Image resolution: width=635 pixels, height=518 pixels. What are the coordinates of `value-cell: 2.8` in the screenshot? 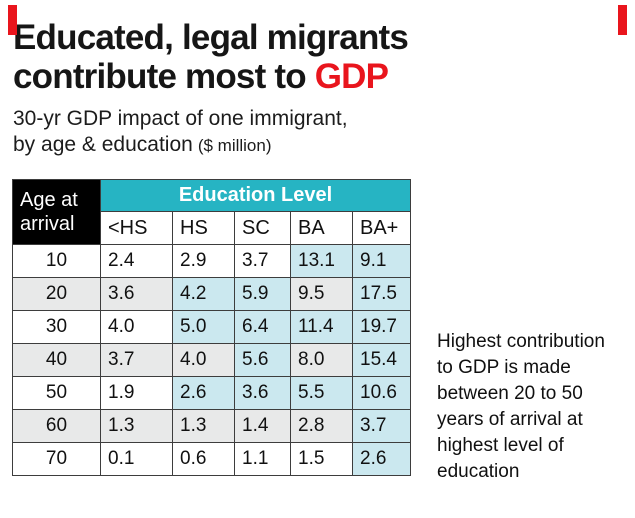 It's located at (321, 426).